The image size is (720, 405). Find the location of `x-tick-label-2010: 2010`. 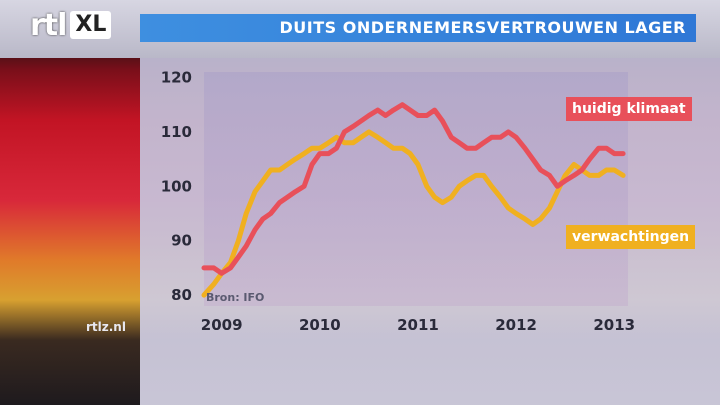

x-tick-label-2010: 2010 is located at coordinates (320, 325).